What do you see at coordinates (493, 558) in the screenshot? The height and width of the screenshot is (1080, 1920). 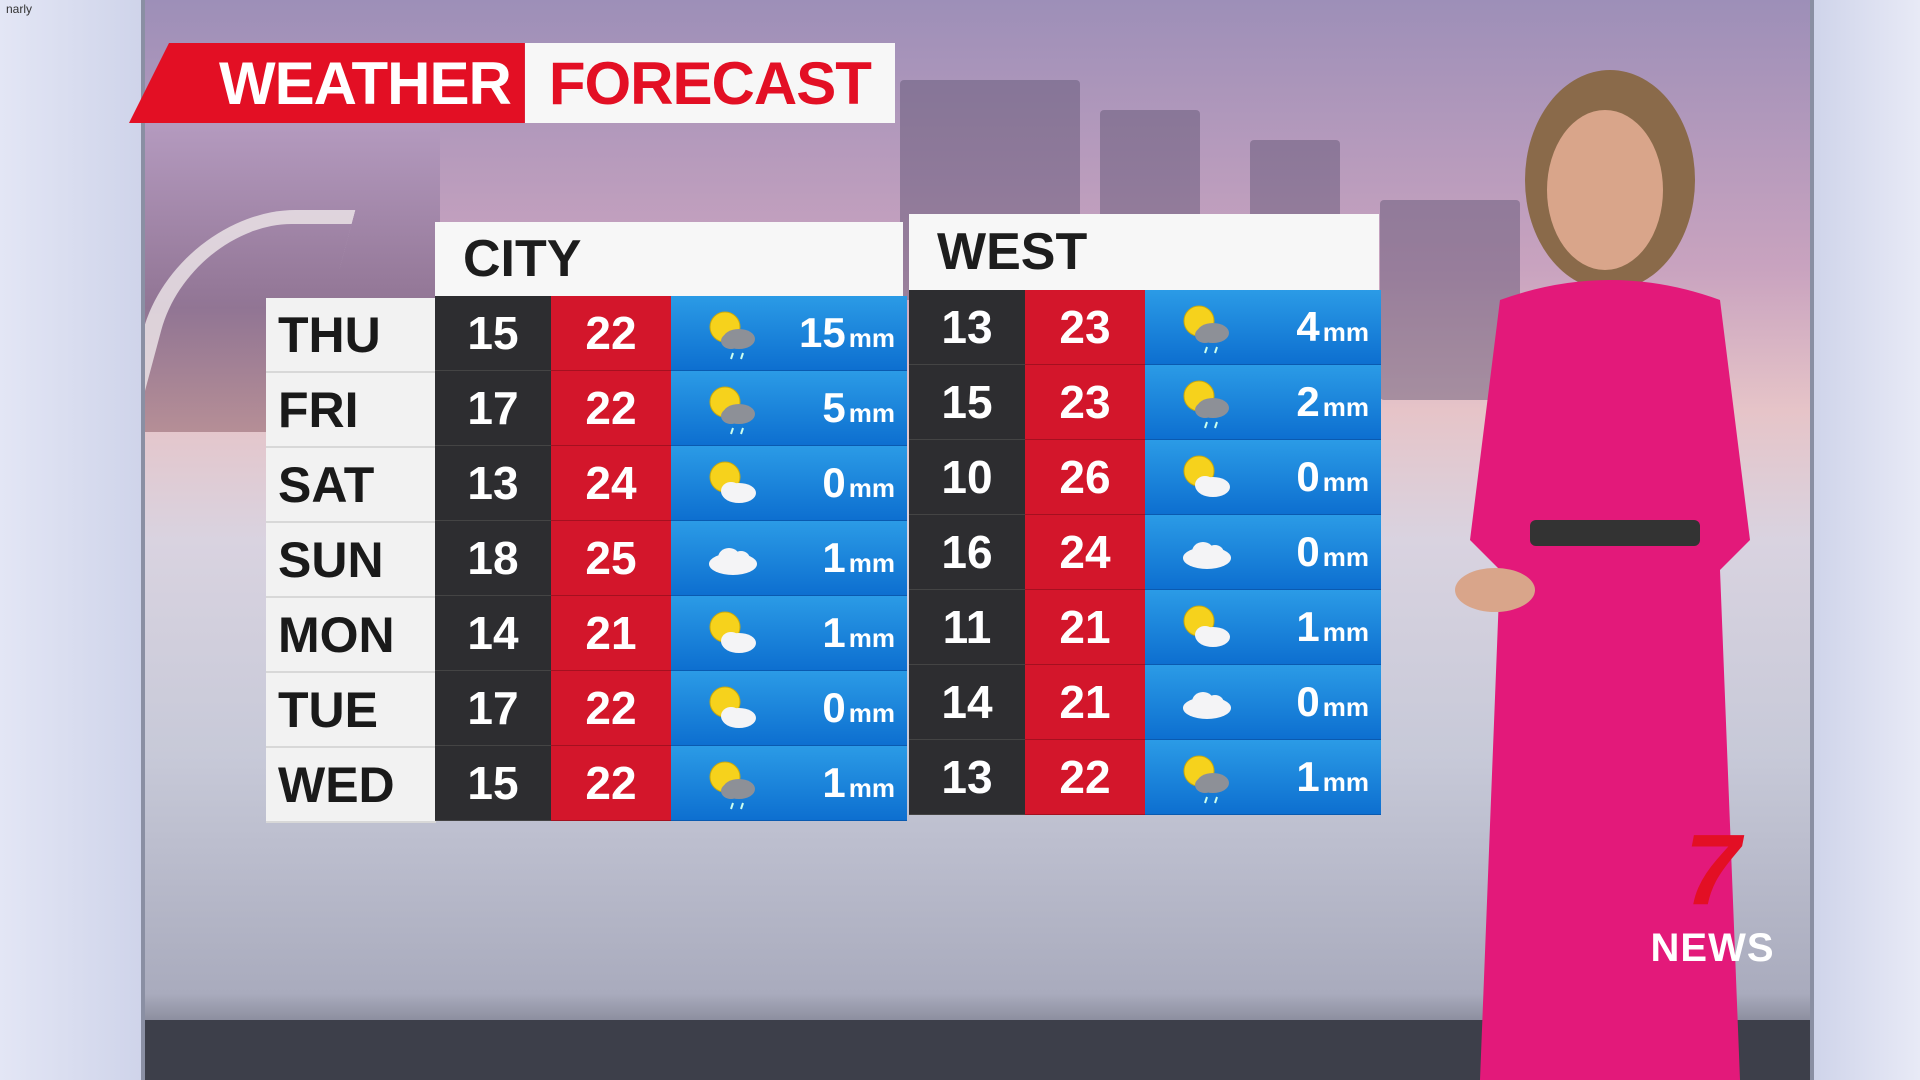 I see `min-temp: 18` at bounding box center [493, 558].